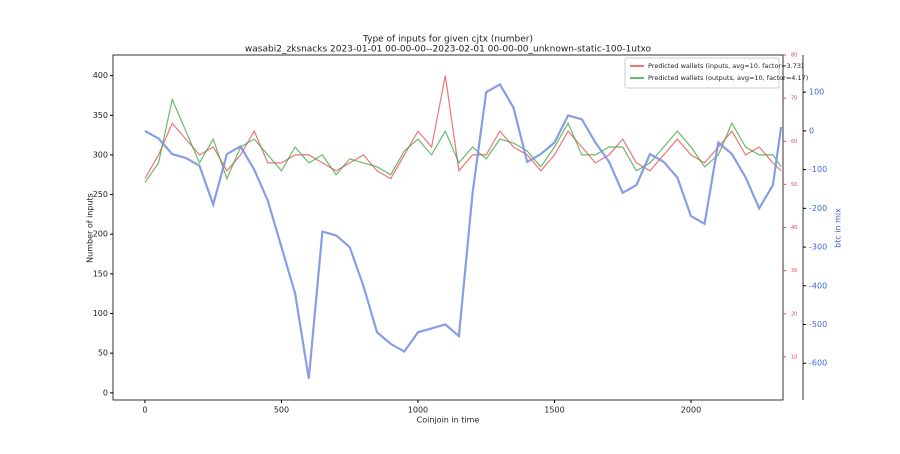  What do you see at coordinates (105, 392) in the screenshot?
I see `y-tick-label: 0` at bounding box center [105, 392].